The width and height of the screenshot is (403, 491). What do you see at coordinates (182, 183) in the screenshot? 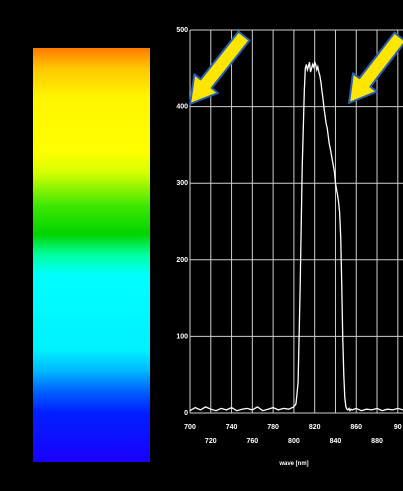
I see `y-tick-label: 300` at bounding box center [182, 183].